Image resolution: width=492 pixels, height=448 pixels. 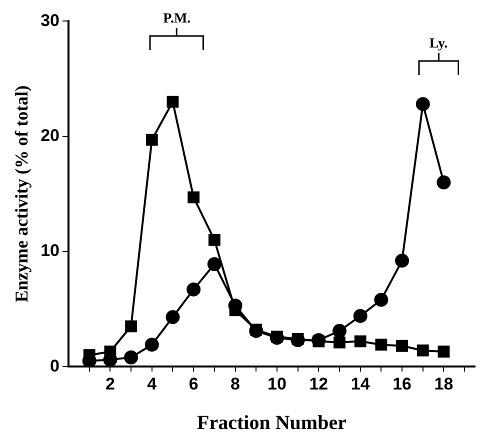 I want to click on x-tick-label: 10, so click(x=277, y=384).